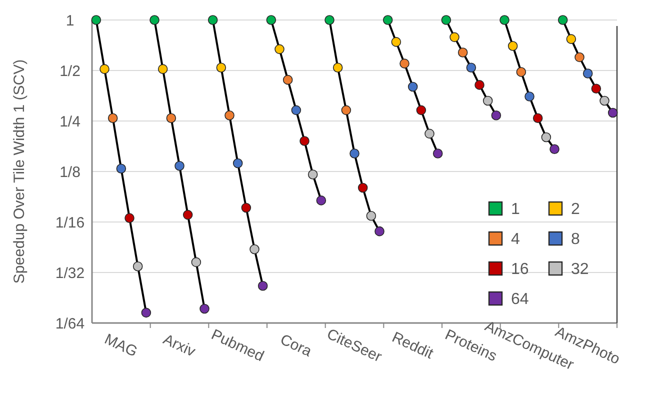  Describe the element at coordinates (70, 121) in the screenshot. I see `y-tick-label: 1/4` at that location.